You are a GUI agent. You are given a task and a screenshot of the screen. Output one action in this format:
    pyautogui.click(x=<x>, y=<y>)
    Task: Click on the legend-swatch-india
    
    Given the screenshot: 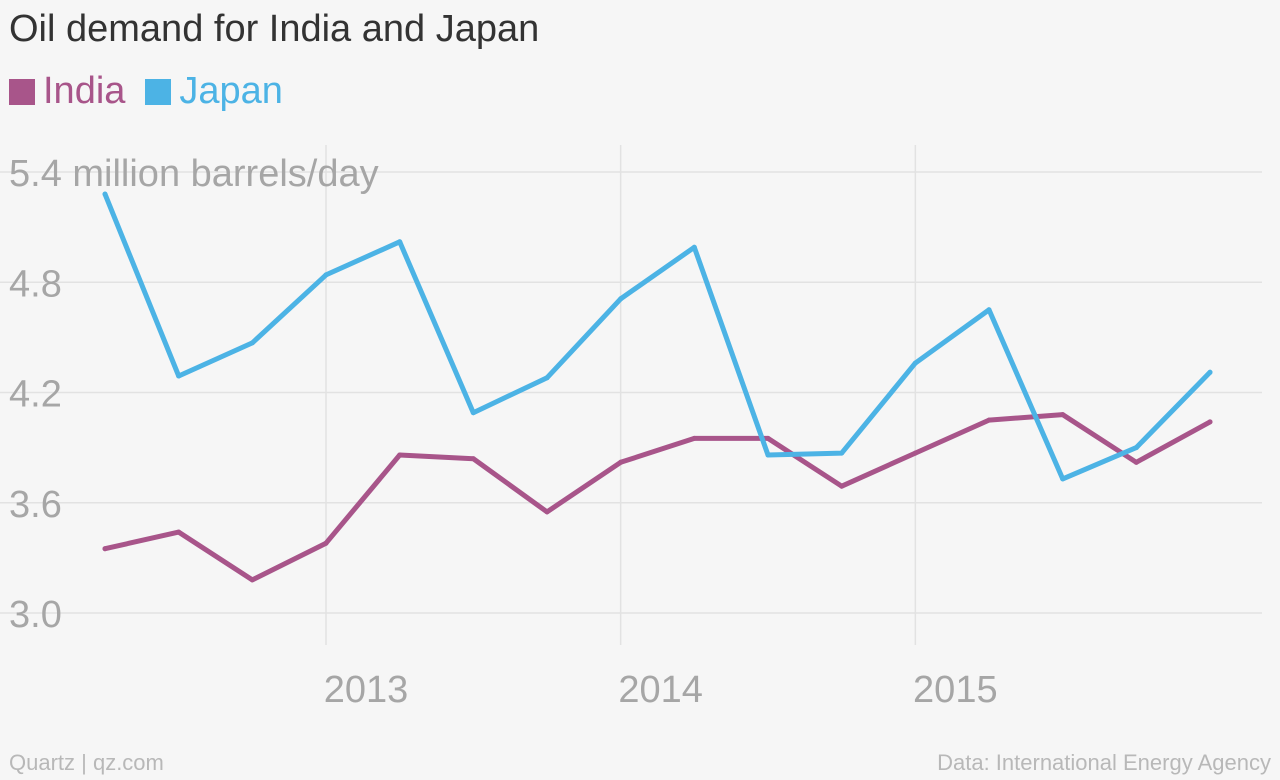 What is the action you would take?
    pyautogui.click(x=22, y=91)
    